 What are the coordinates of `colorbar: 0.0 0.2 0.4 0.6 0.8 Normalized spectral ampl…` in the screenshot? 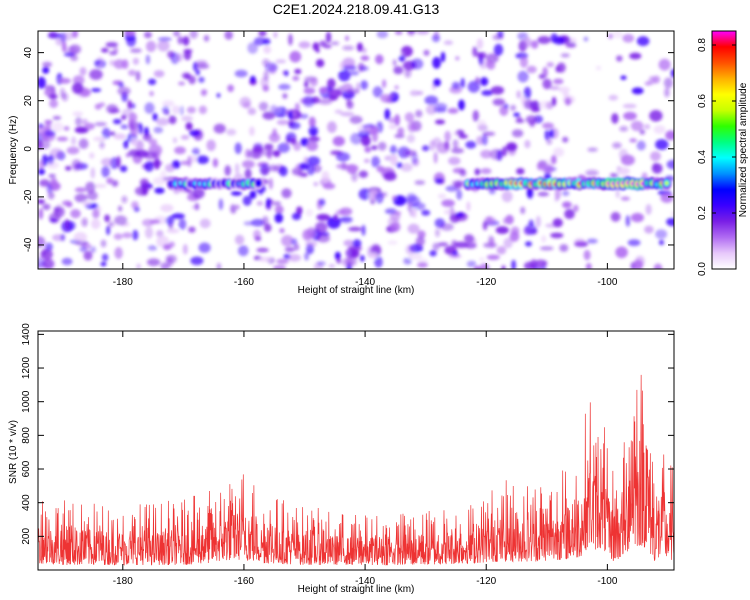 It's located at (723, 153).